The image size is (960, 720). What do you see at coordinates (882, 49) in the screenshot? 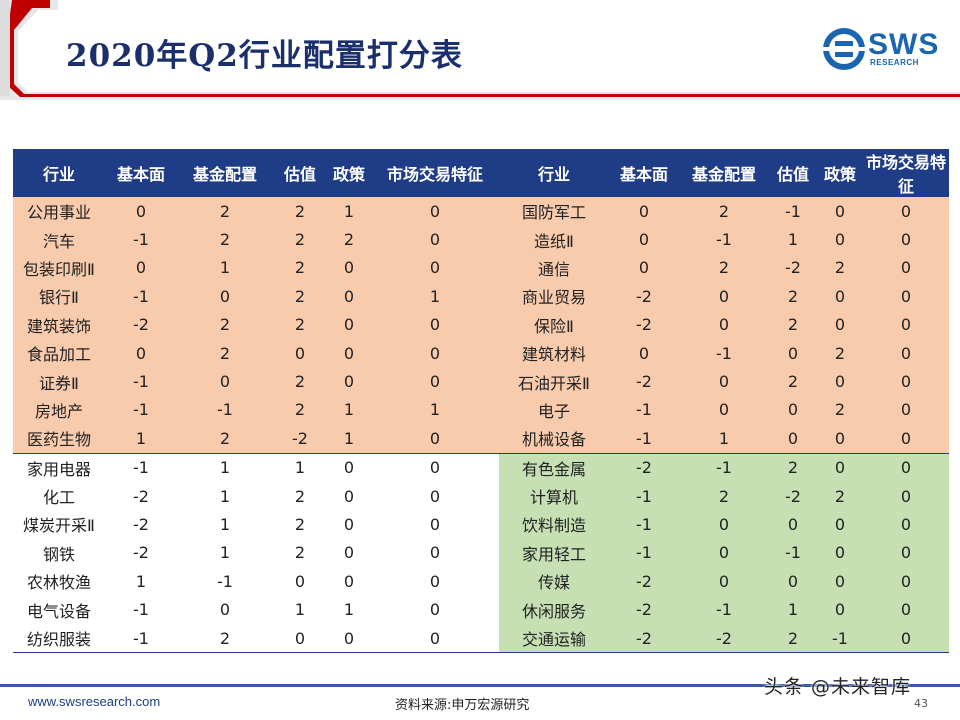
I see `sws-logo: SWS RESEARCH` at bounding box center [882, 49].